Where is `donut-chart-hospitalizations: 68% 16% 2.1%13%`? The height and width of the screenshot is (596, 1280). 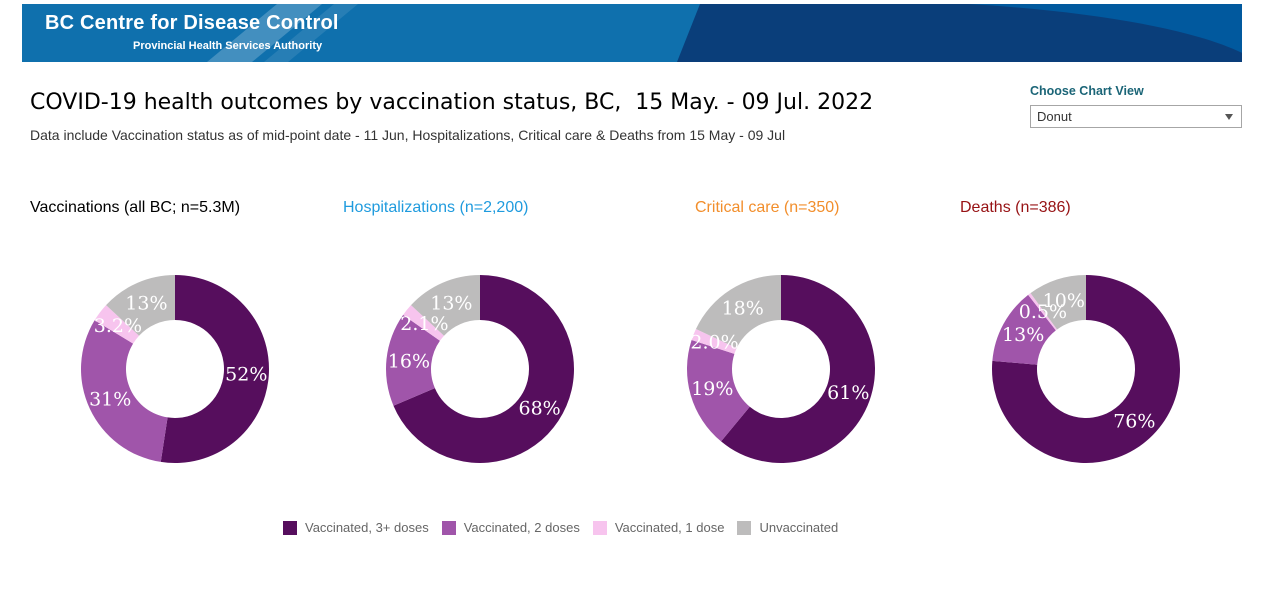
donut-chart-hospitalizations: 68% 16% 2.1%13% is located at coordinates (480, 369).